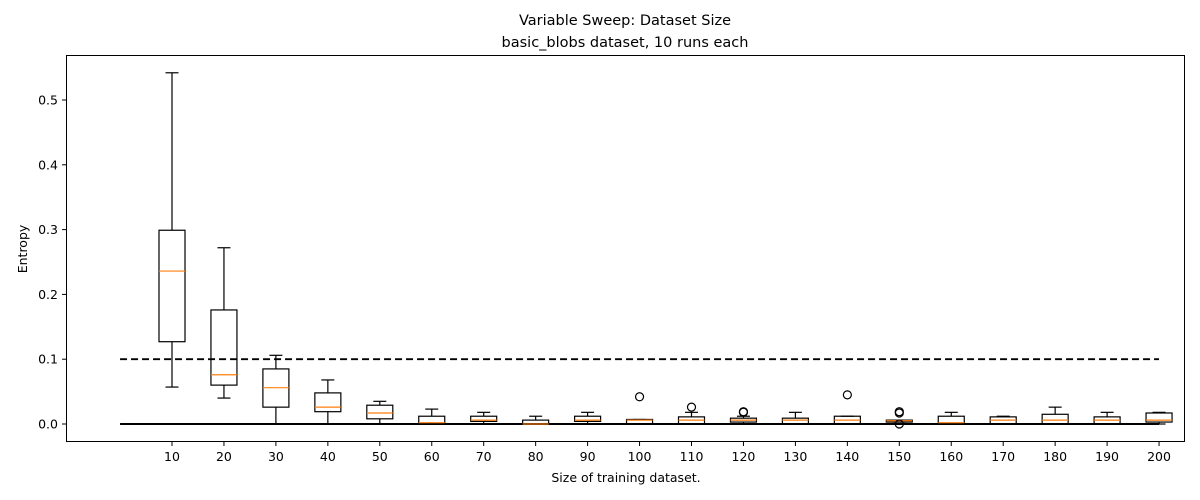 This screenshot has width=1200, height=500. Describe the element at coordinates (744, 456) in the screenshot. I see `x-tick-label: 120` at that location.